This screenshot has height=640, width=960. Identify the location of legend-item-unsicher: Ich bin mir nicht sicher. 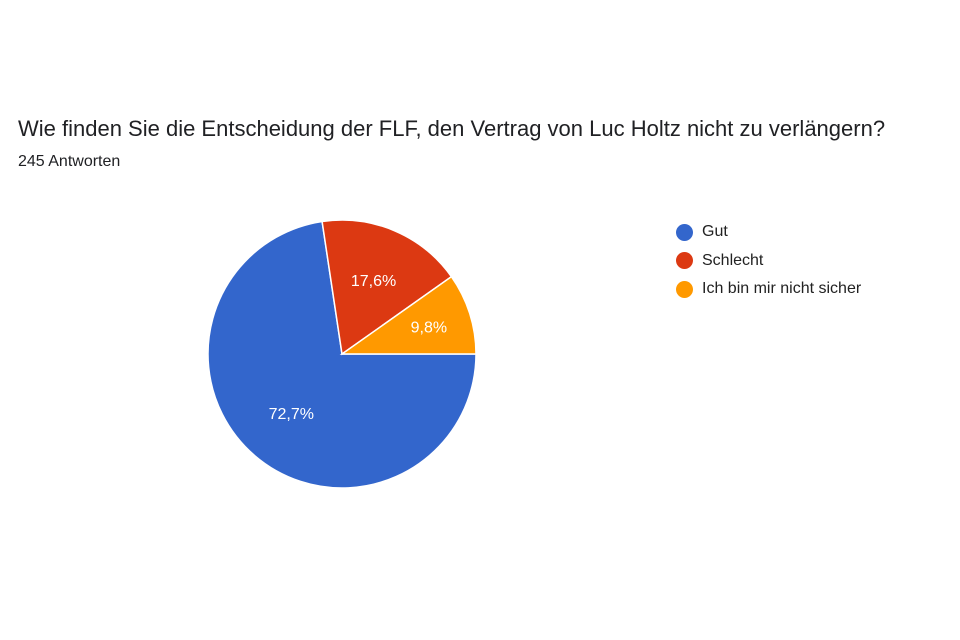
(768, 289).